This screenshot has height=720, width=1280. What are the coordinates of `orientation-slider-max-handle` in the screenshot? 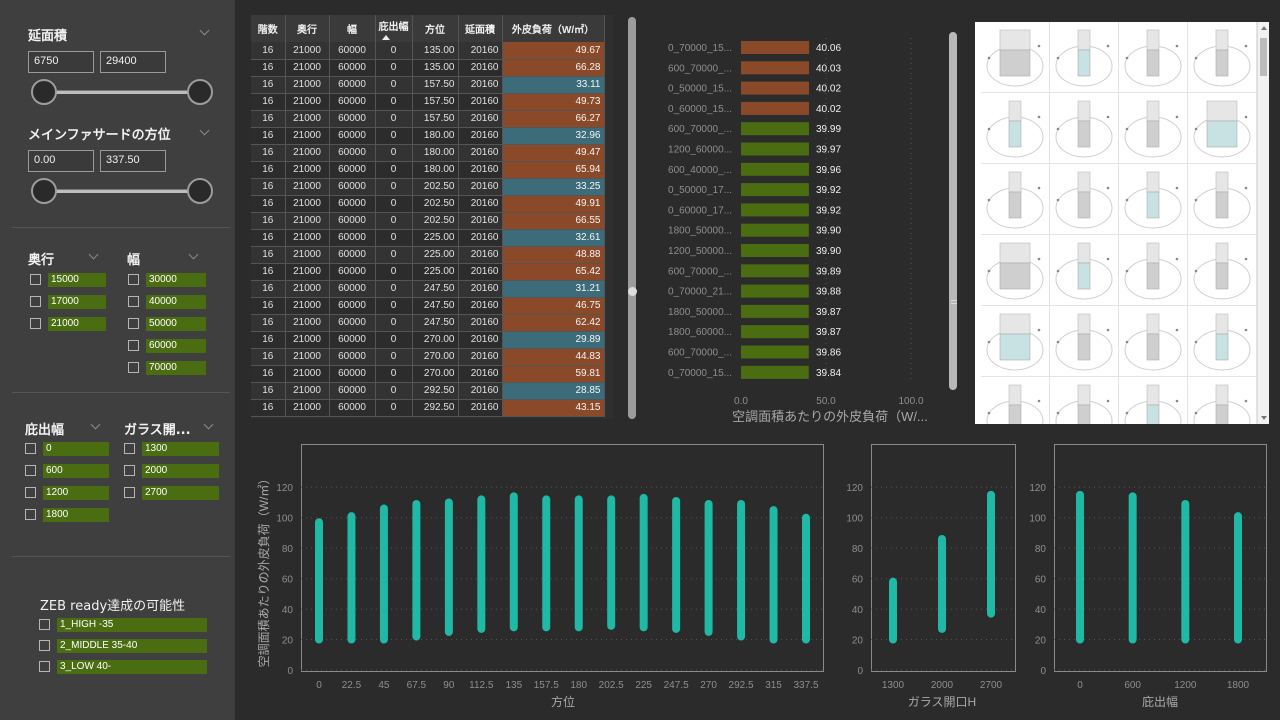 It's located at (200, 191).